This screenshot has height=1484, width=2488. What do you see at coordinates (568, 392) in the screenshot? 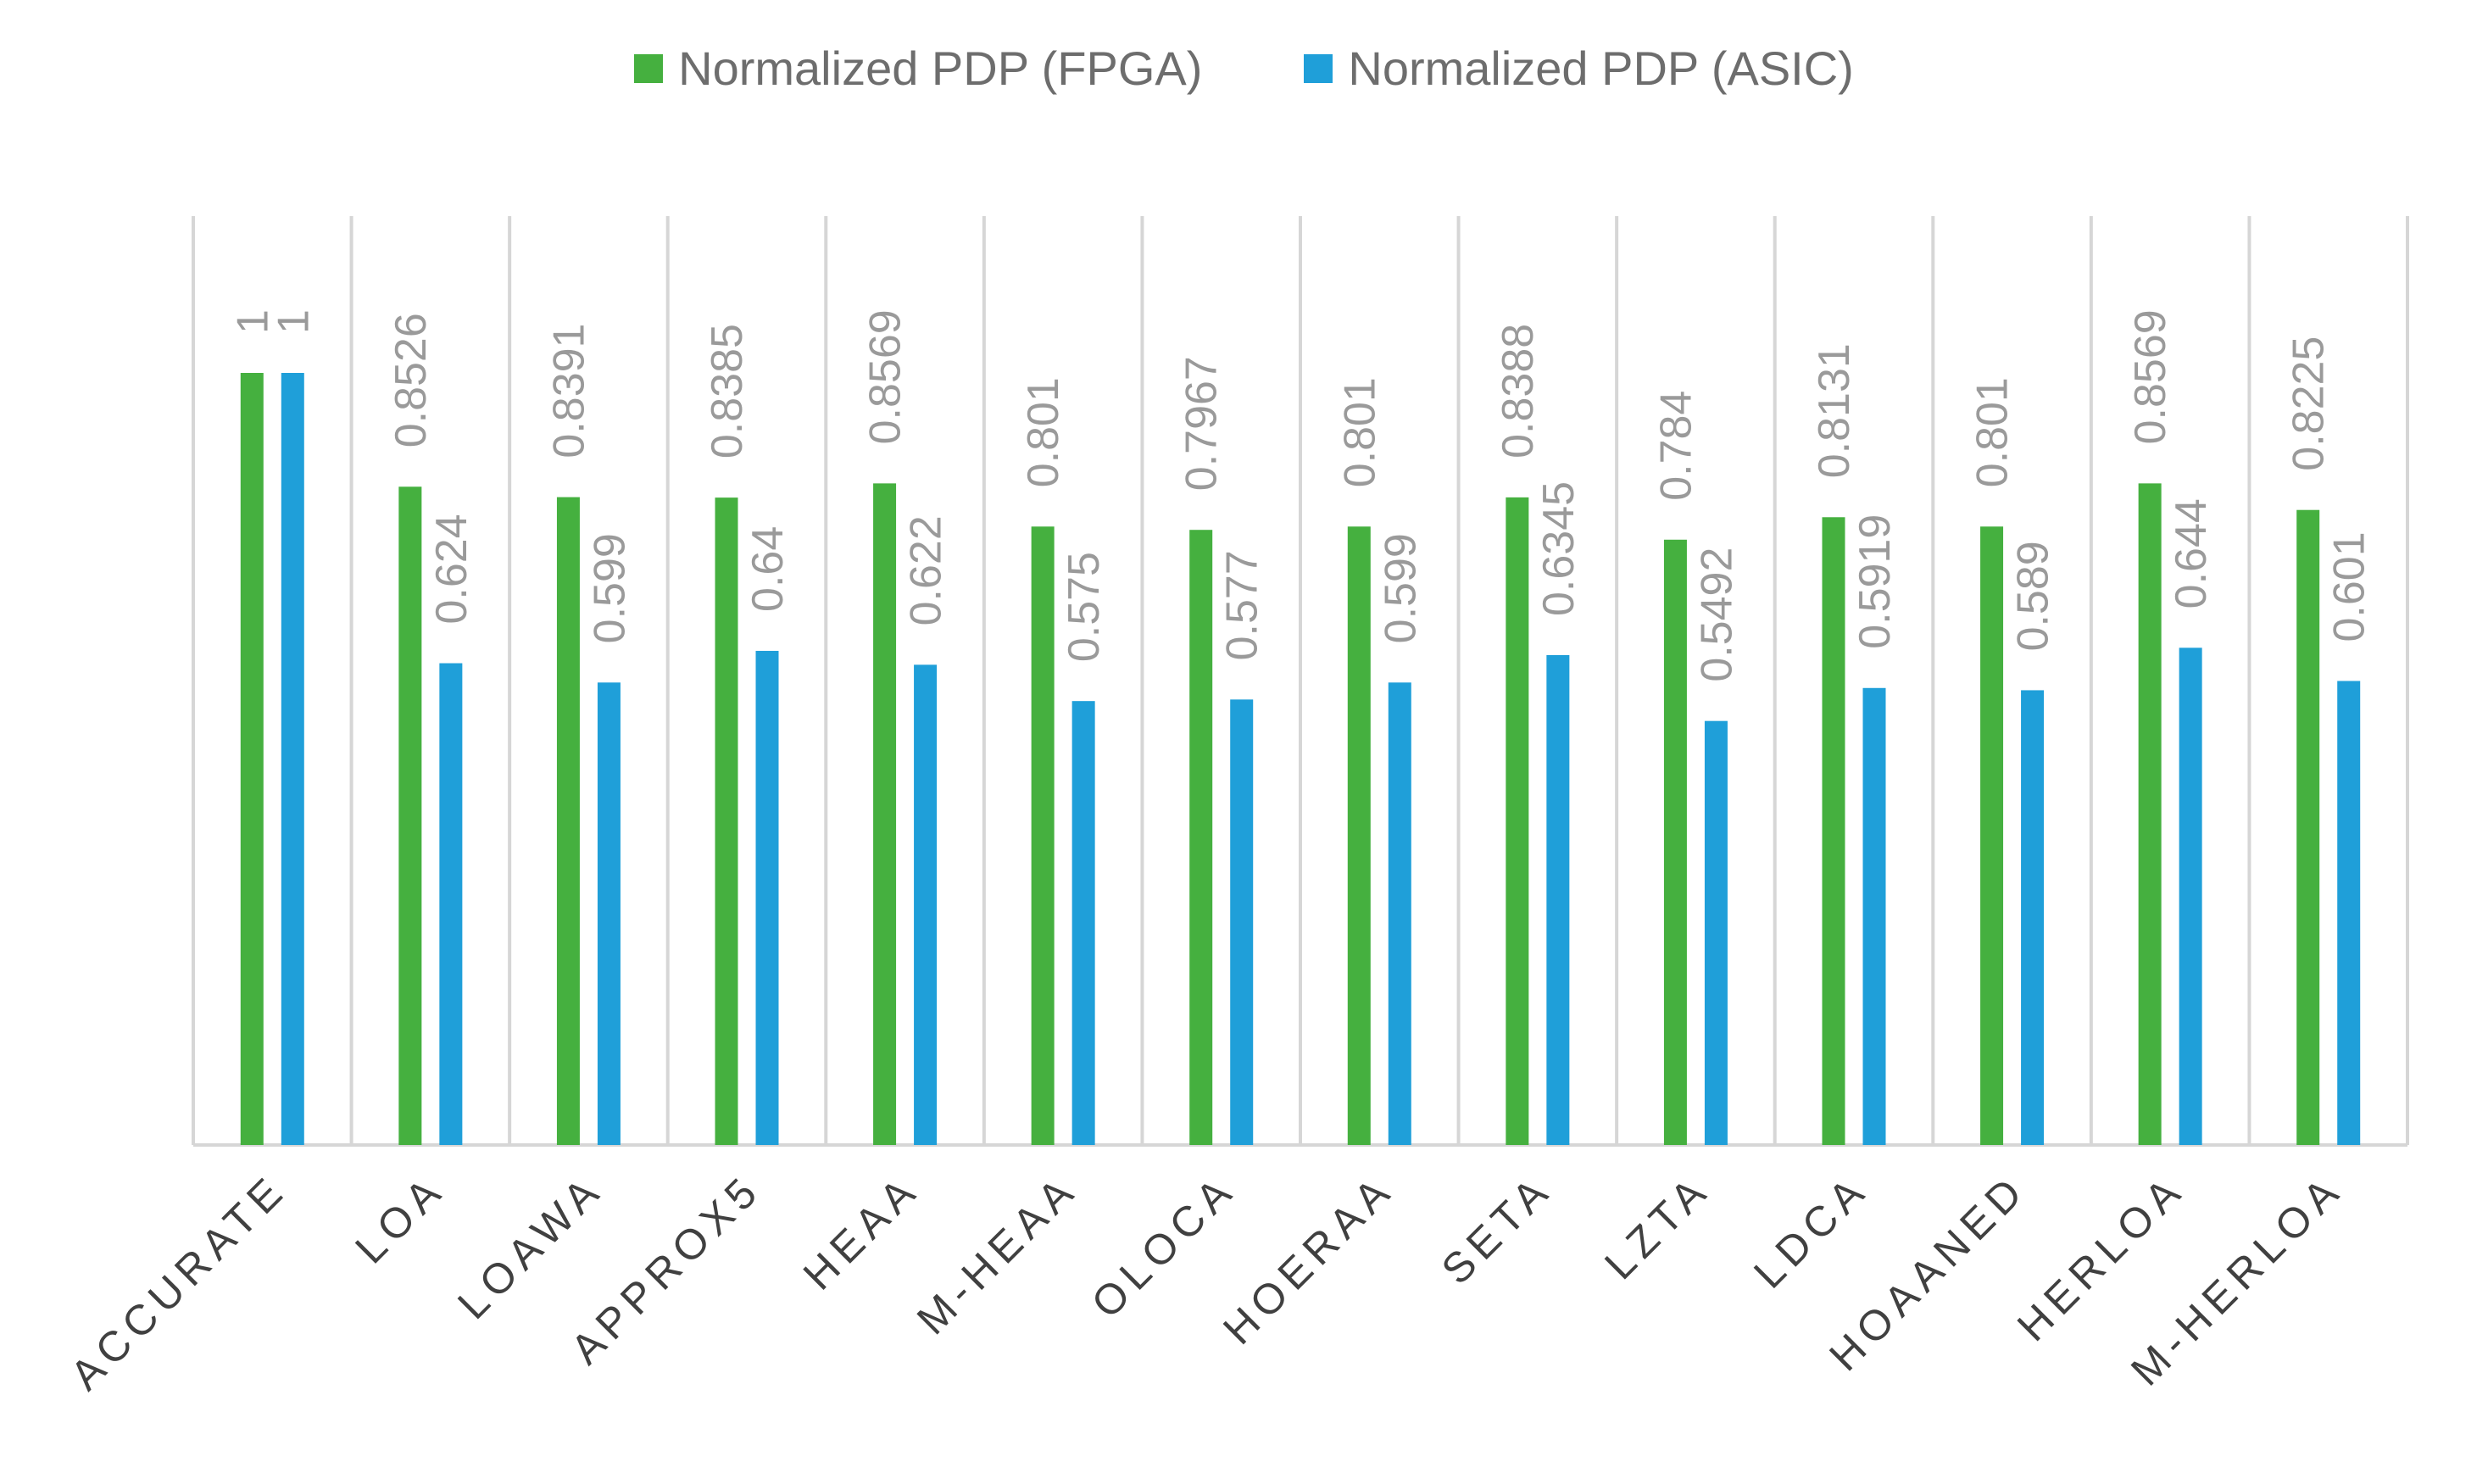
I see `data-label: 0.8391` at bounding box center [568, 392].